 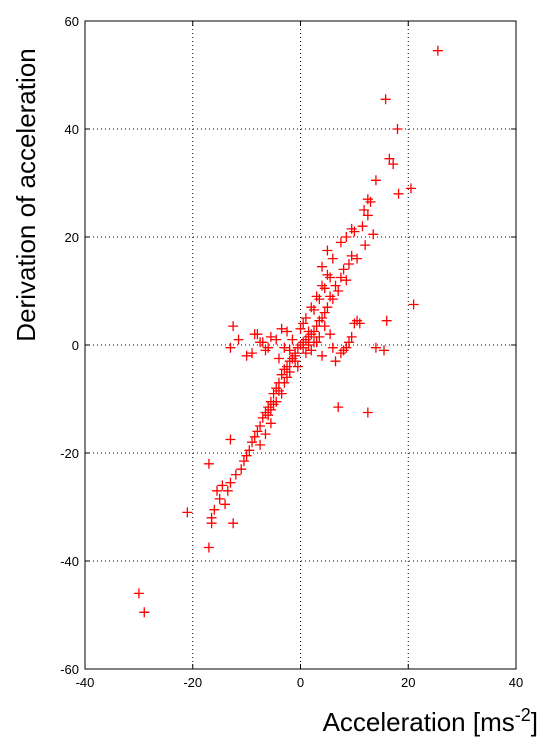 What do you see at coordinates (69, 669) in the screenshot?
I see `y-tick-label: -60` at bounding box center [69, 669].